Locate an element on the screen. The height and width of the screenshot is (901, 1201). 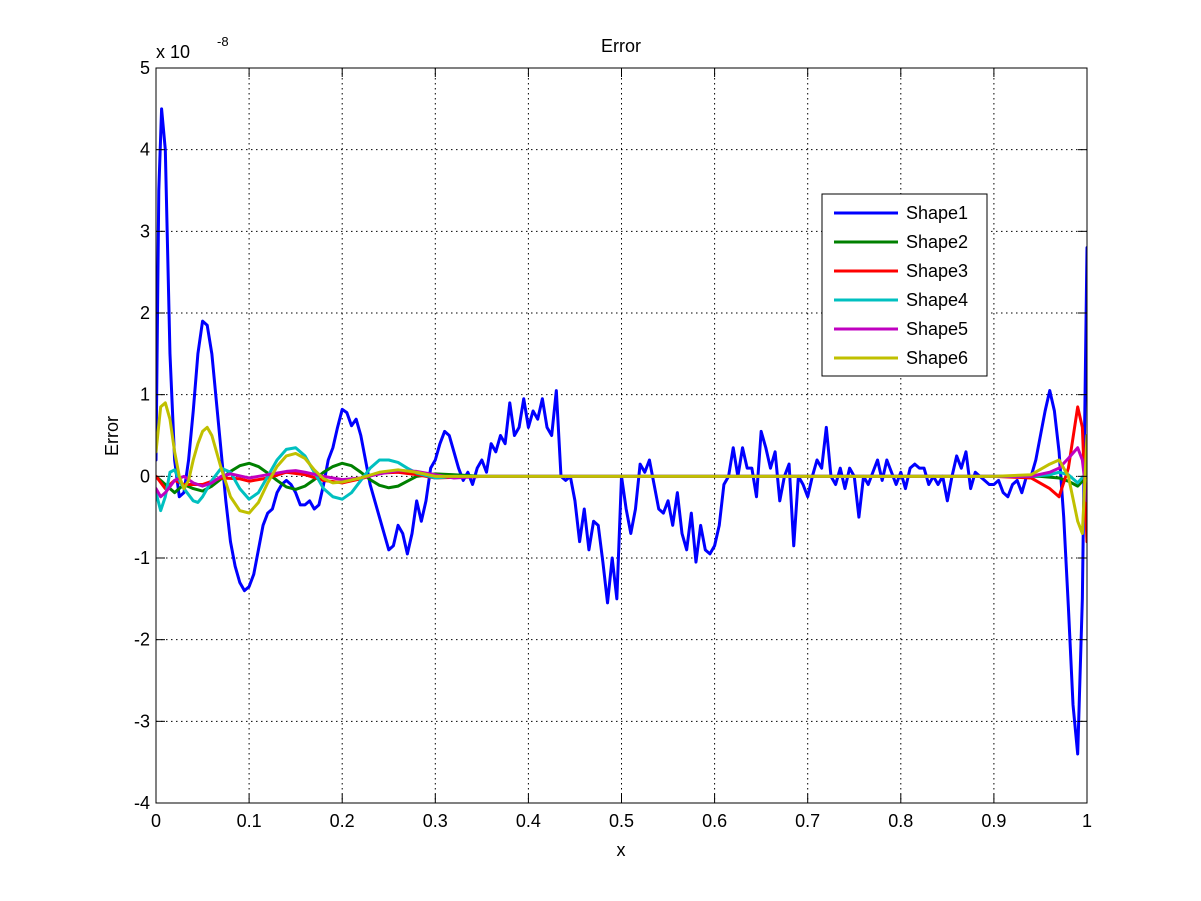
x-tick-label: 1 is located at coordinates (1087, 821).